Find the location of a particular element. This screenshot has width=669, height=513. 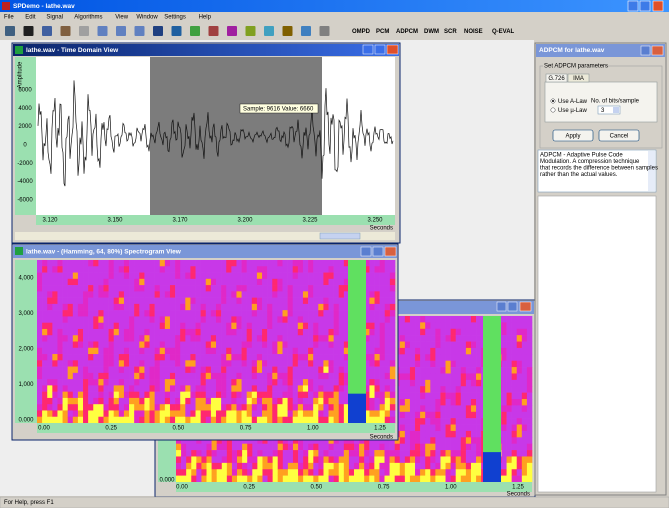

toolbar-button: DWM is located at coordinates (431, 32).